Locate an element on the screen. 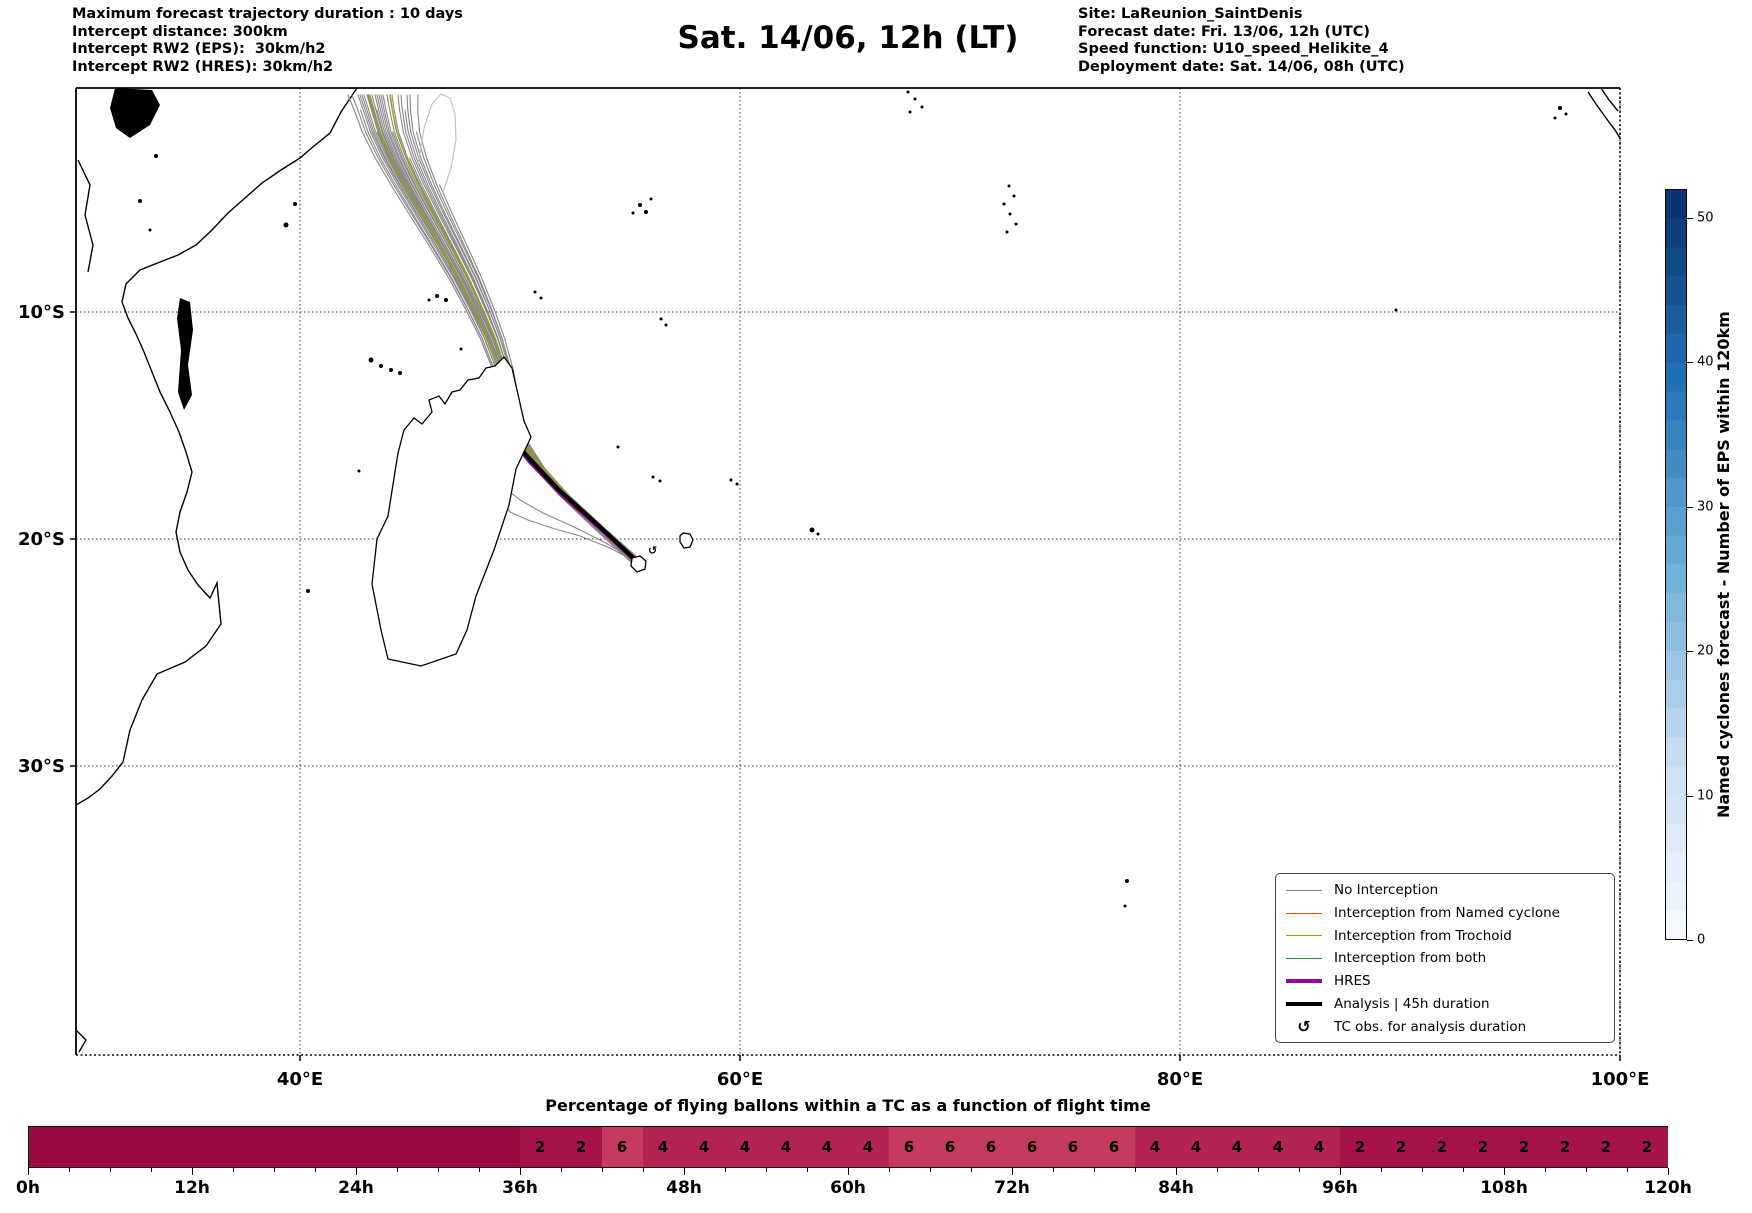  mauritius is located at coordinates (686, 540).